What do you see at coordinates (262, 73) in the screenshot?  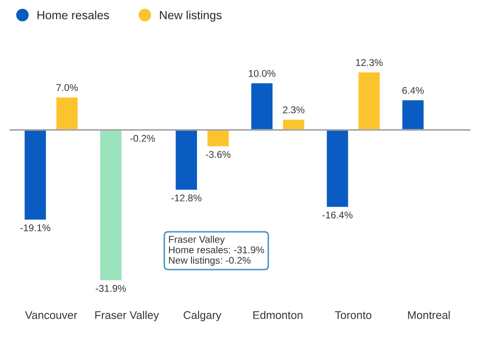 I see `data-label: 10.0%` at bounding box center [262, 73].